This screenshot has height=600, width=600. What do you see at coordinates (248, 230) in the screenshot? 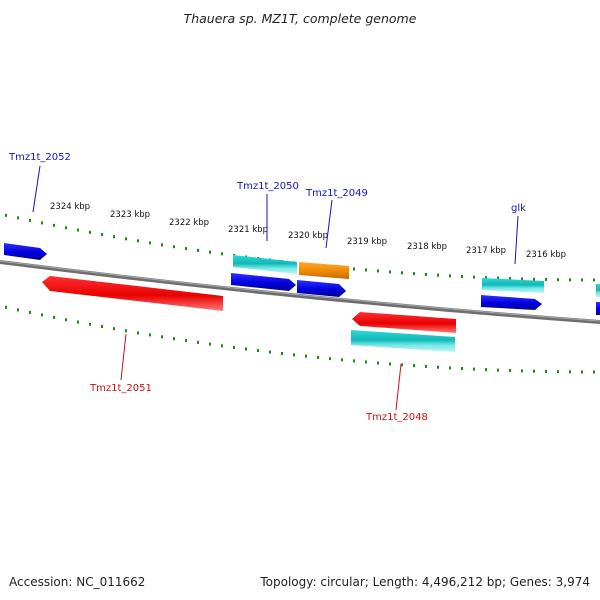
I see `scale-tick-label: 2321 kbp` at bounding box center [248, 230].